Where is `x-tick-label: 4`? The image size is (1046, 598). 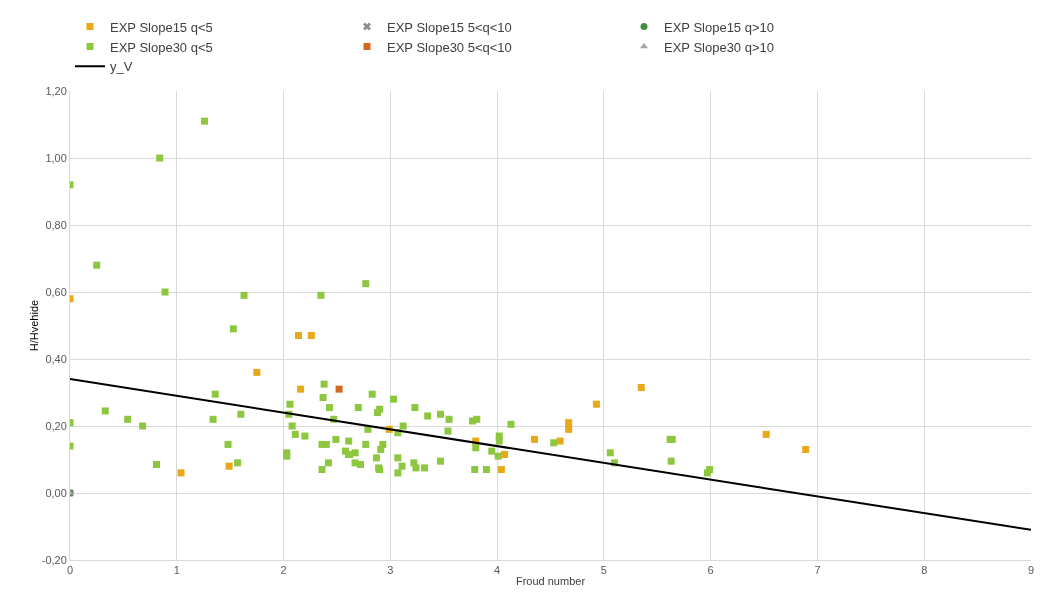
x-tick-label: 4 is located at coordinates (497, 570).